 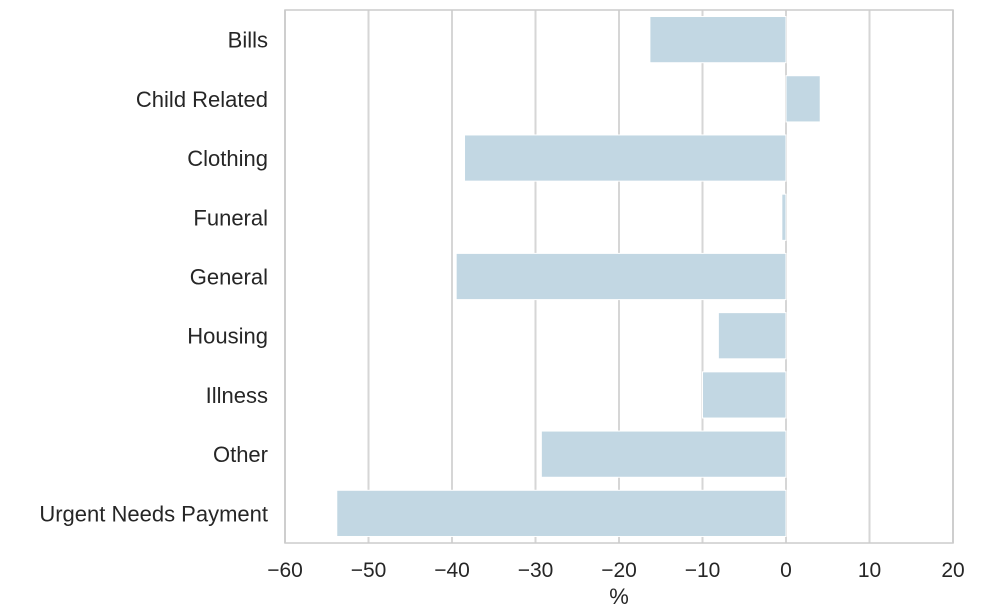 What do you see at coordinates (153, 513) in the screenshot?
I see `category-label: Urgent Needs Payment` at bounding box center [153, 513].